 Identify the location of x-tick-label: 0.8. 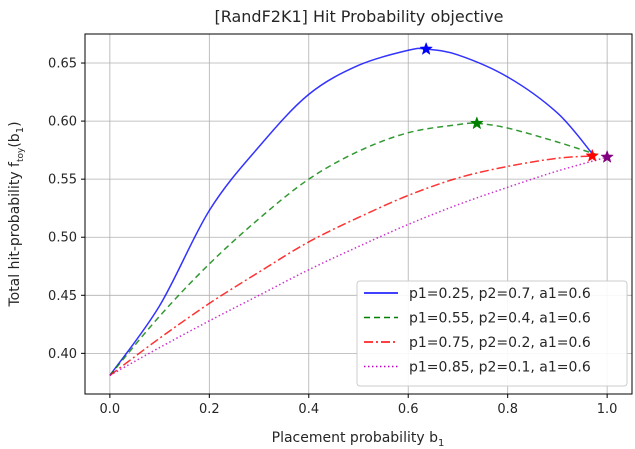
(507, 409).